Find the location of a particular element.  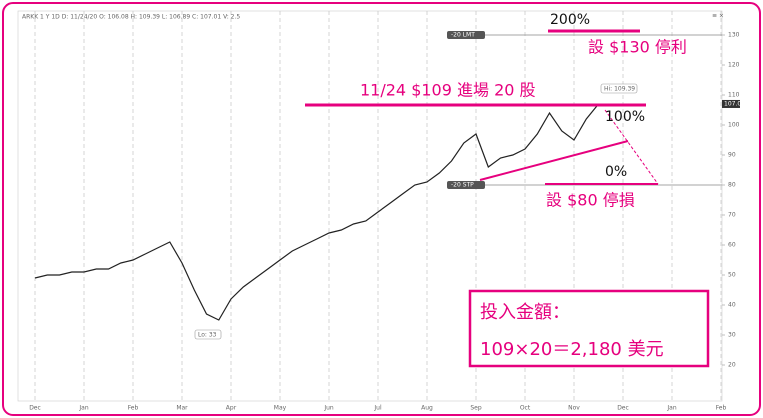

low-label: Lo: 33 is located at coordinates (207, 335).